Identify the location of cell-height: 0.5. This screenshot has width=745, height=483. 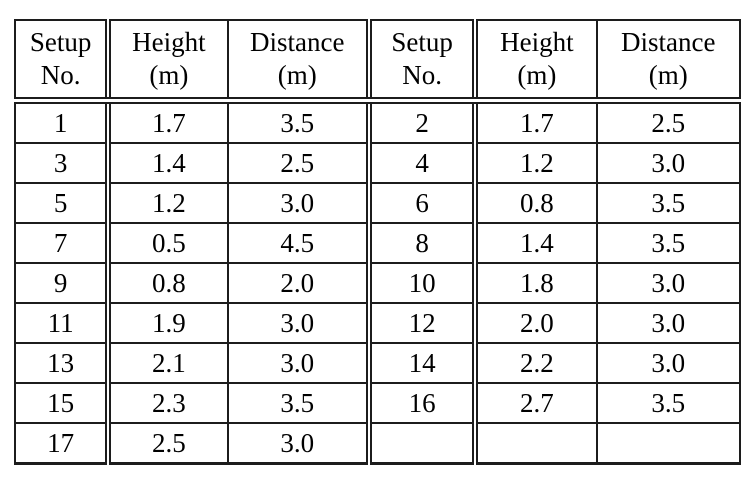
(168, 243).